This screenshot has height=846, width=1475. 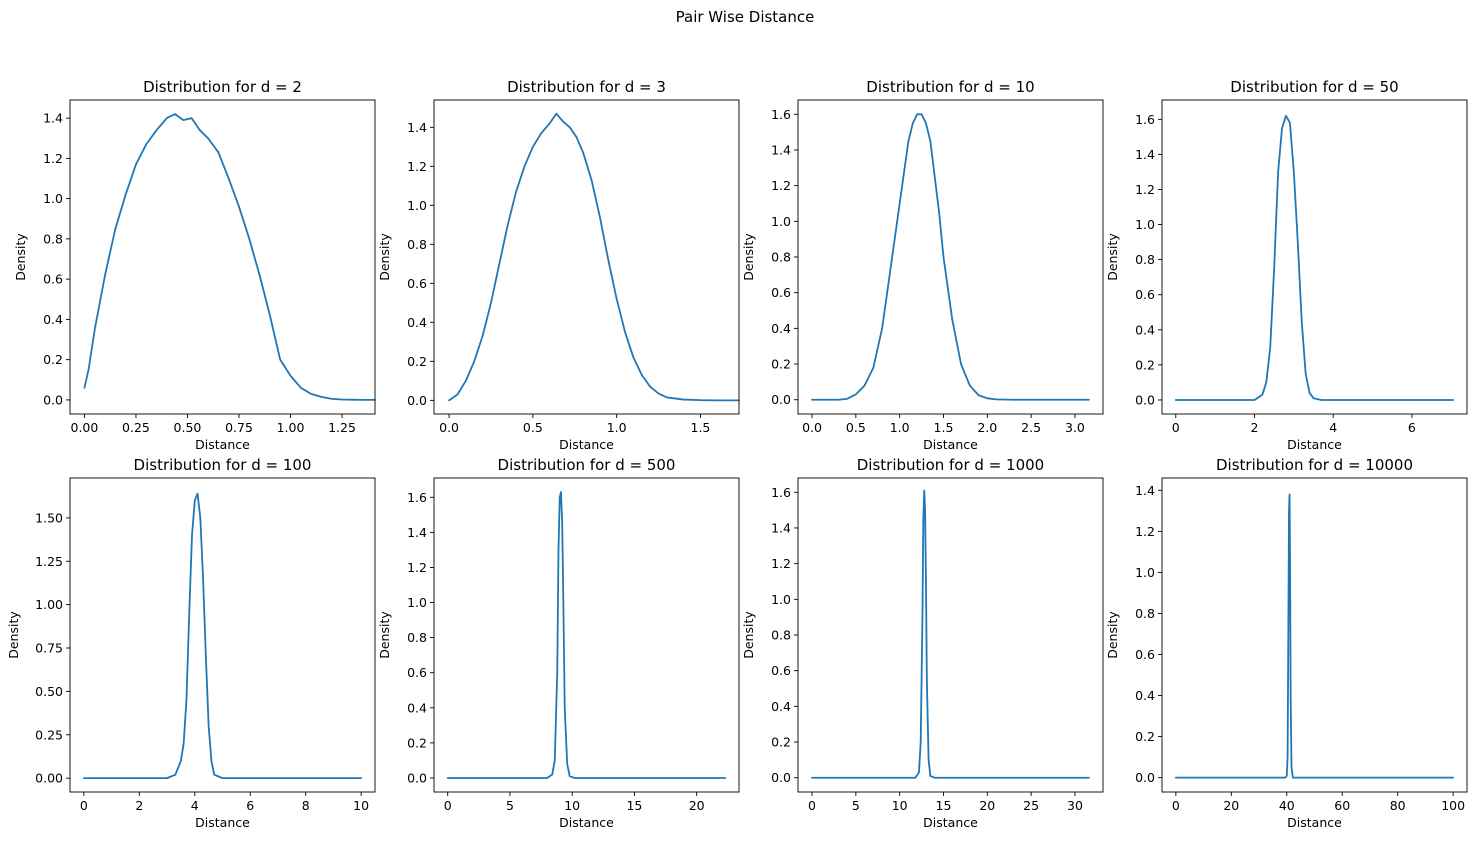 I want to click on x-tick-label: 1.00, so click(x=291, y=427).